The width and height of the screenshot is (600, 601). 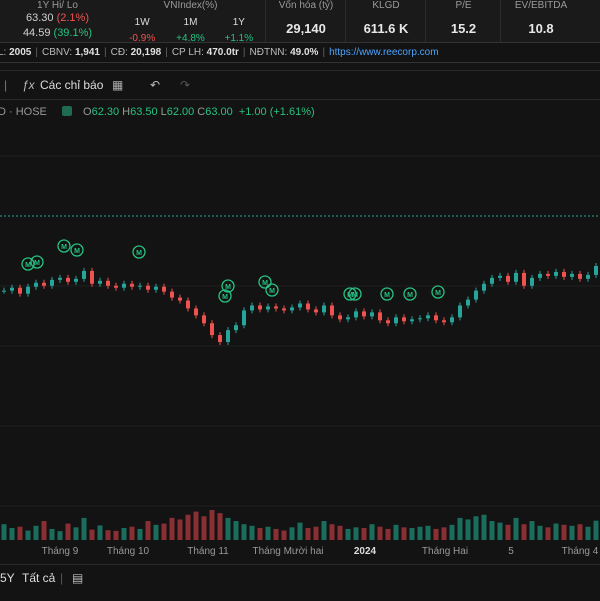 I want to click on hi-pct: (2.1%), so click(x=72, y=18).